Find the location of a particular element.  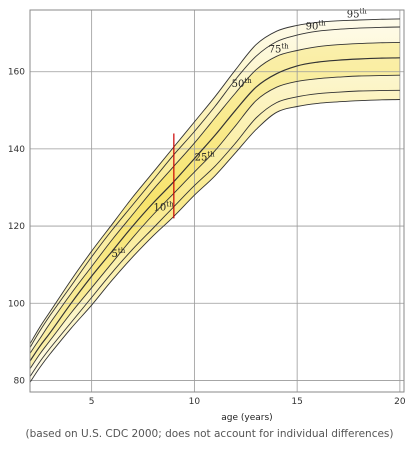

percentile-label-10: 10th is located at coordinates (164, 207).